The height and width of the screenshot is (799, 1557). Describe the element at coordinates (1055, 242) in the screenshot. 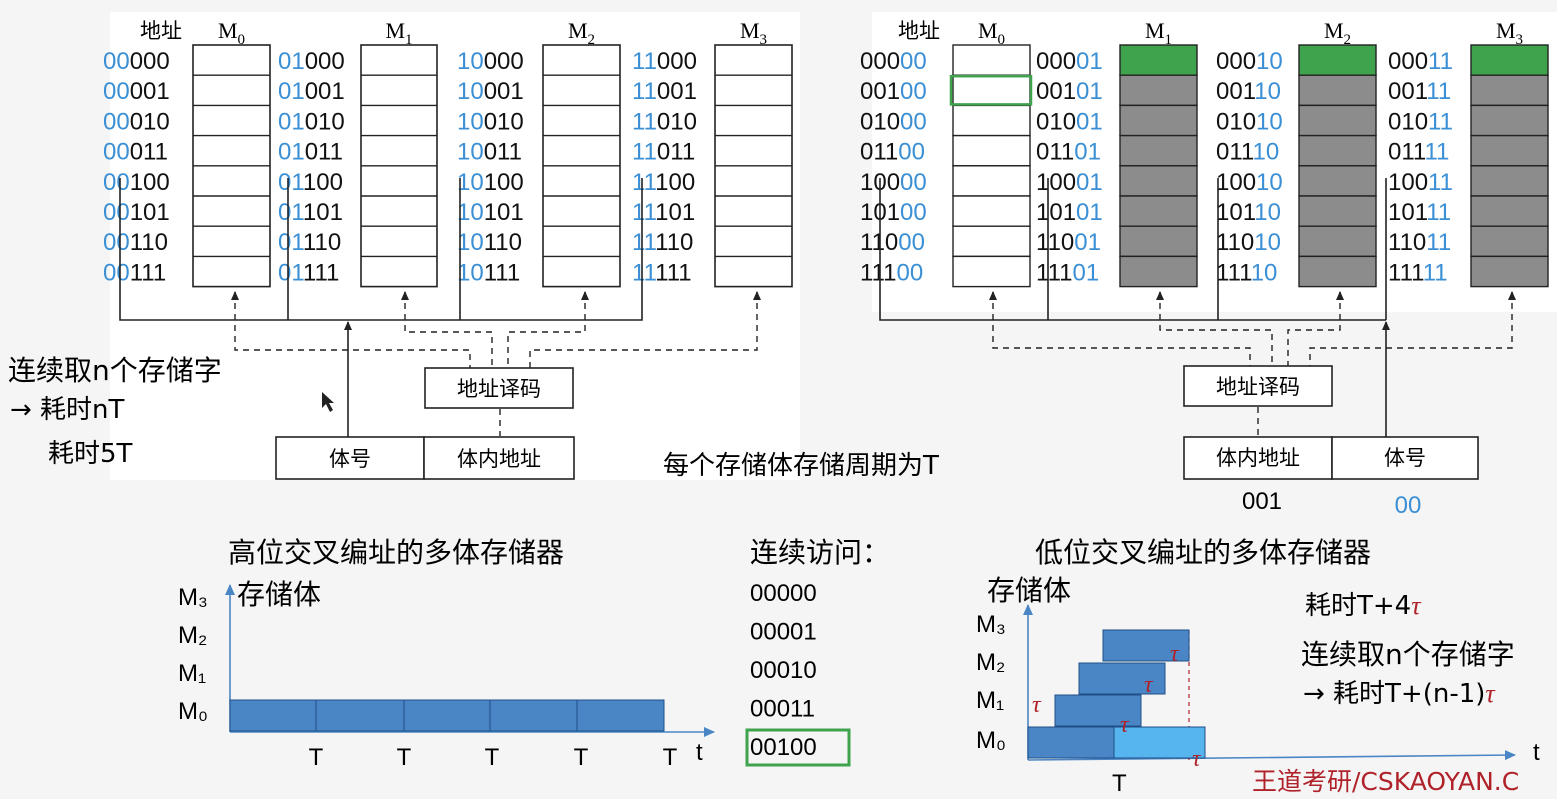

I see `address-prefix: 110` at that location.